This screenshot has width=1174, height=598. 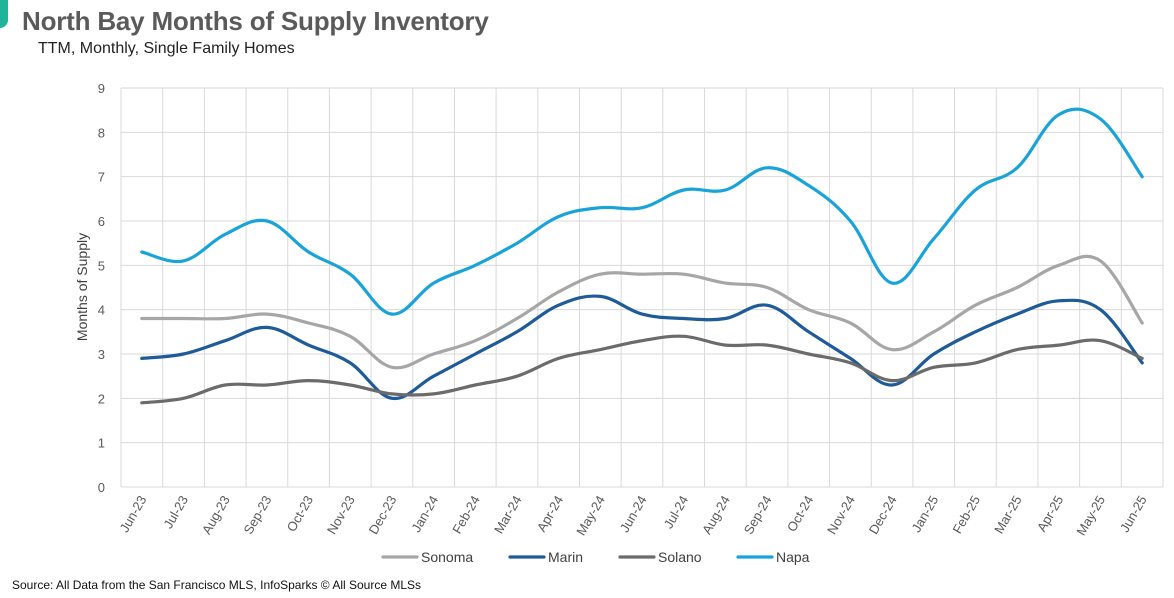 What do you see at coordinates (4, 14) in the screenshot?
I see `accent-bar` at bounding box center [4, 14].